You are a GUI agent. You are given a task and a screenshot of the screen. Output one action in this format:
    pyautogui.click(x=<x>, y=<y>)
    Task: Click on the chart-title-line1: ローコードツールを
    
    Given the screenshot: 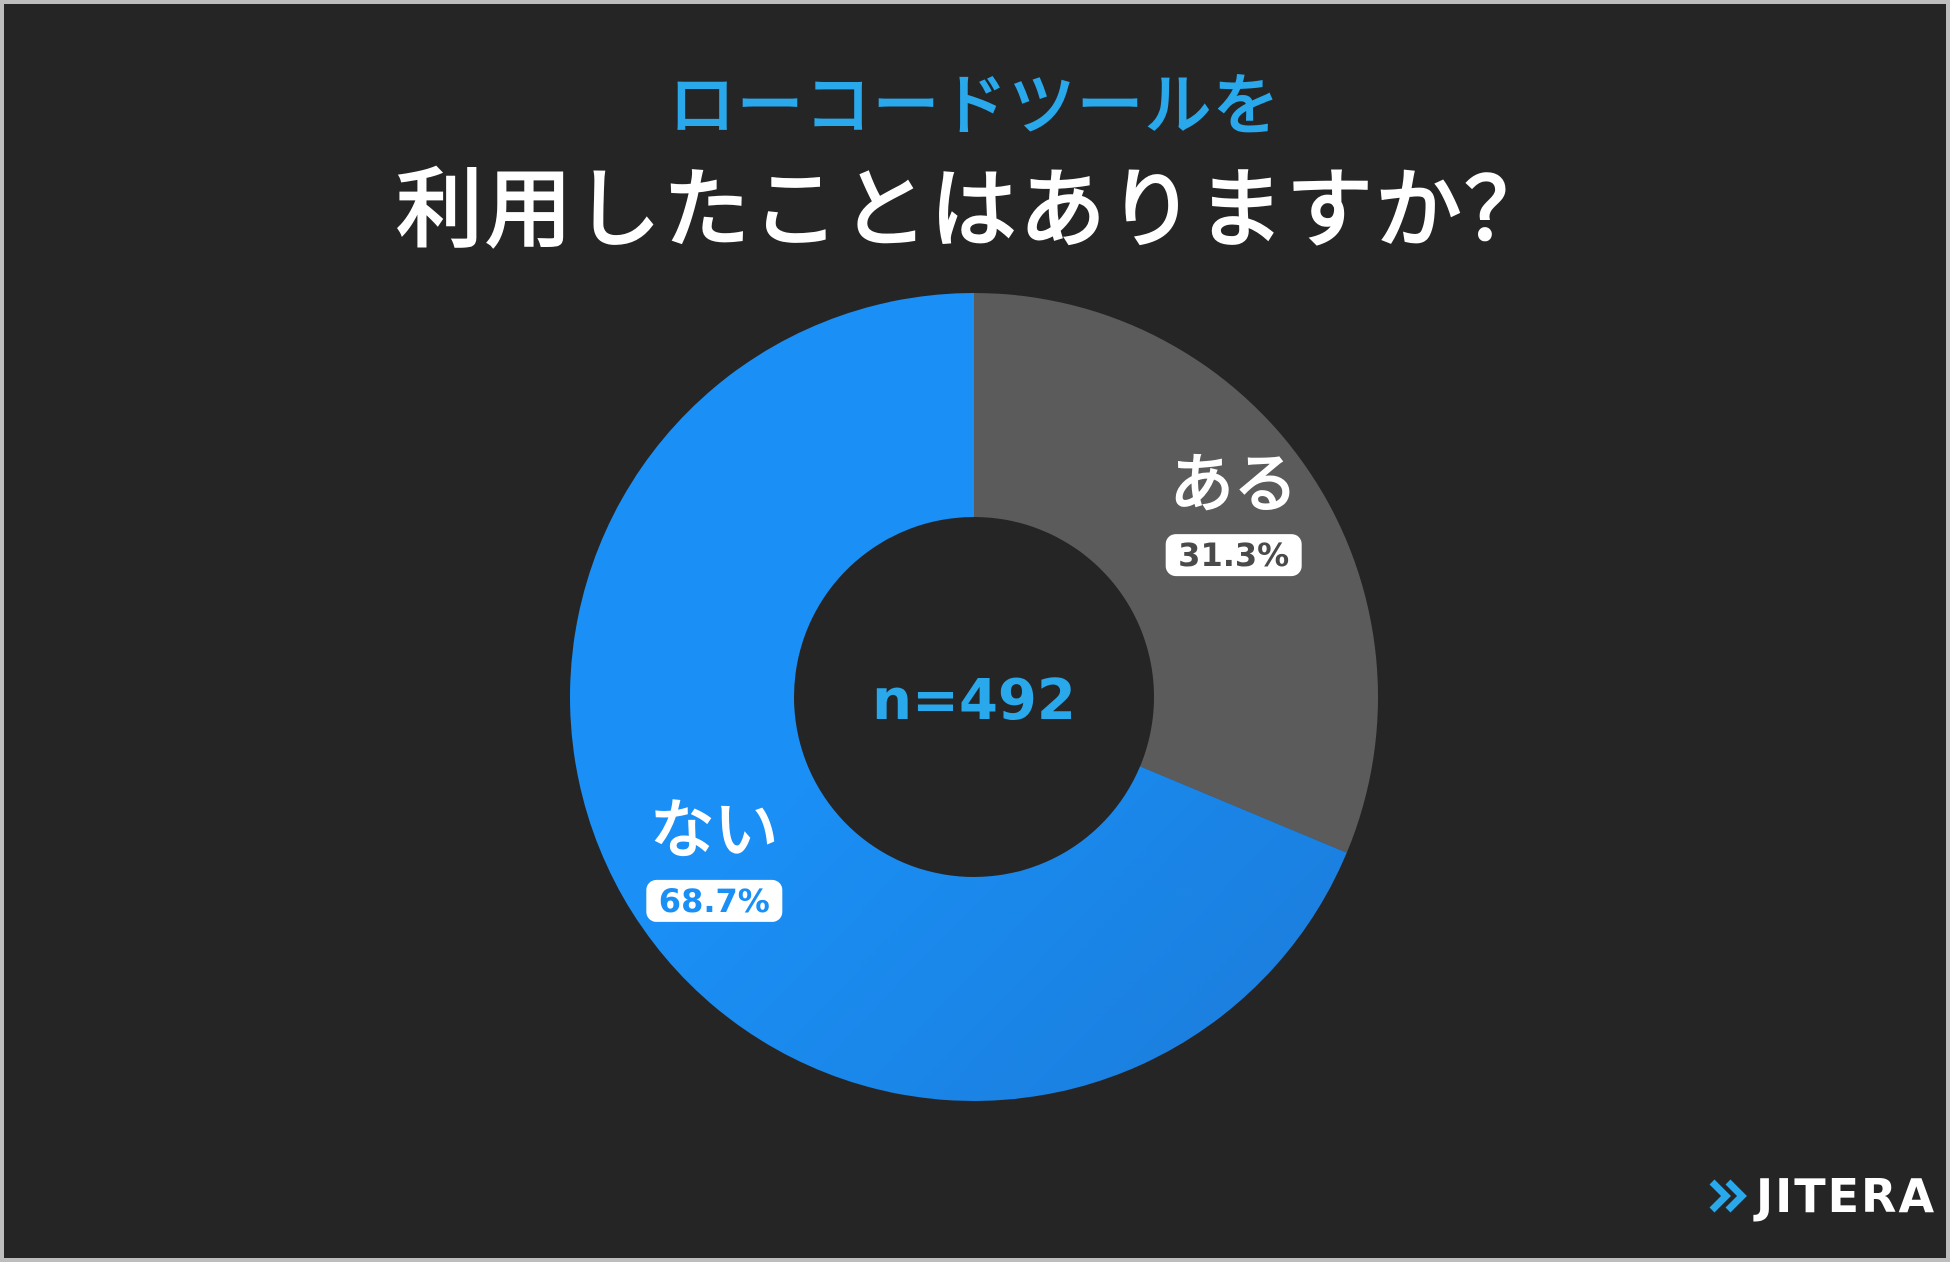 What is the action you would take?
    pyautogui.click(x=975, y=105)
    